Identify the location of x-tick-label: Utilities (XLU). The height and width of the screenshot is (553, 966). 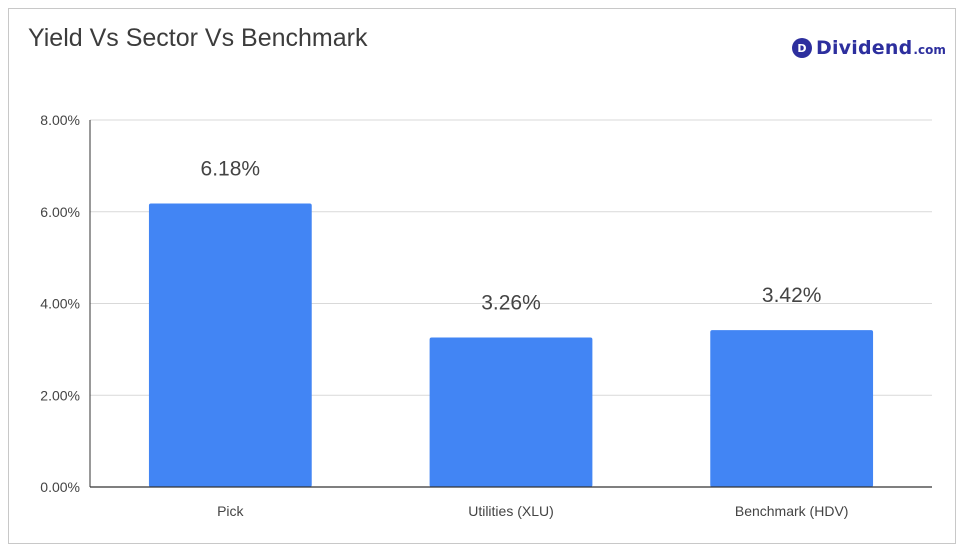
(511, 511).